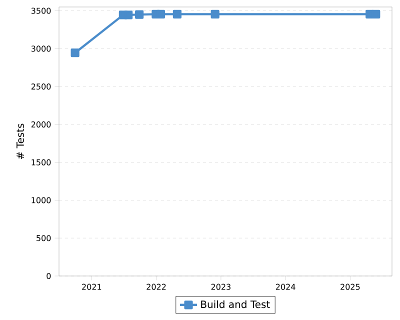 This screenshot has height=320, width=400. Describe the element at coordinates (41, 124) in the screenshot. I see `y-tick-label: 2000` at that location.